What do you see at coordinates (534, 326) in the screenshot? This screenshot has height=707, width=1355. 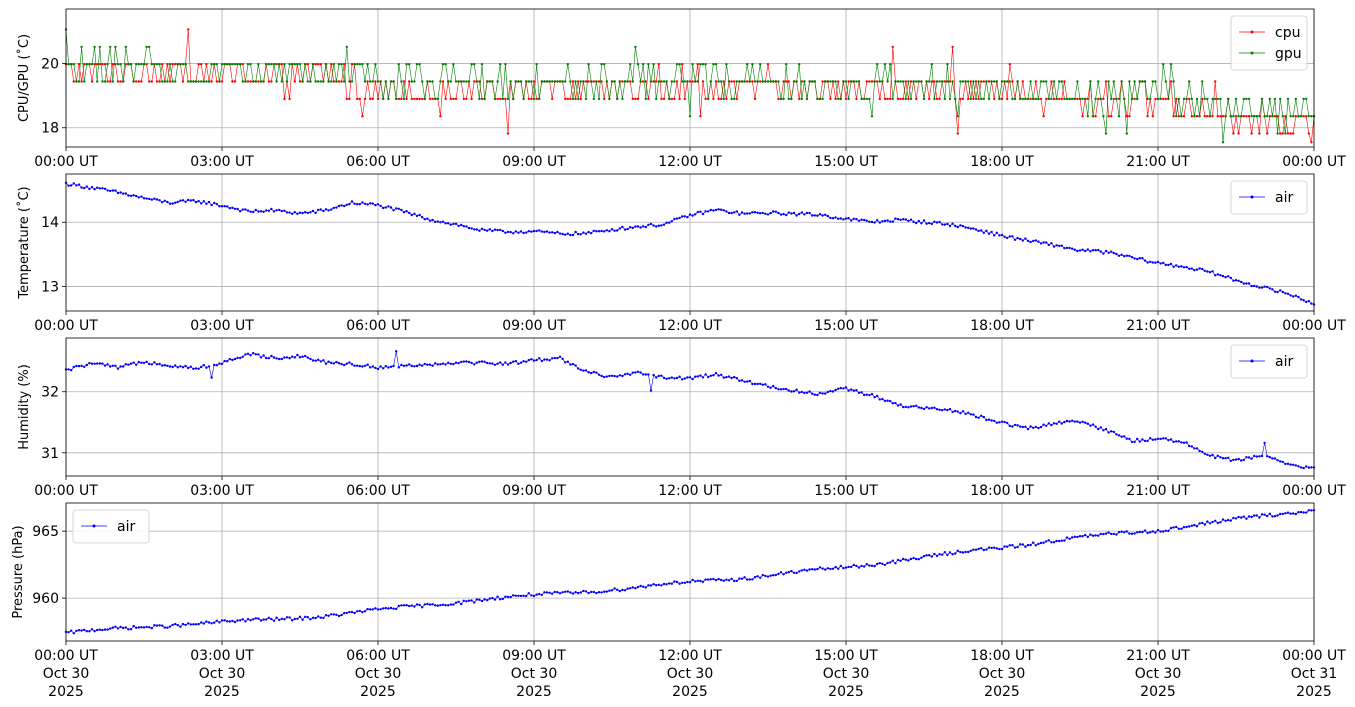 I see `x-tick-label: 09:00 UT` at bounding box center [534, 326].